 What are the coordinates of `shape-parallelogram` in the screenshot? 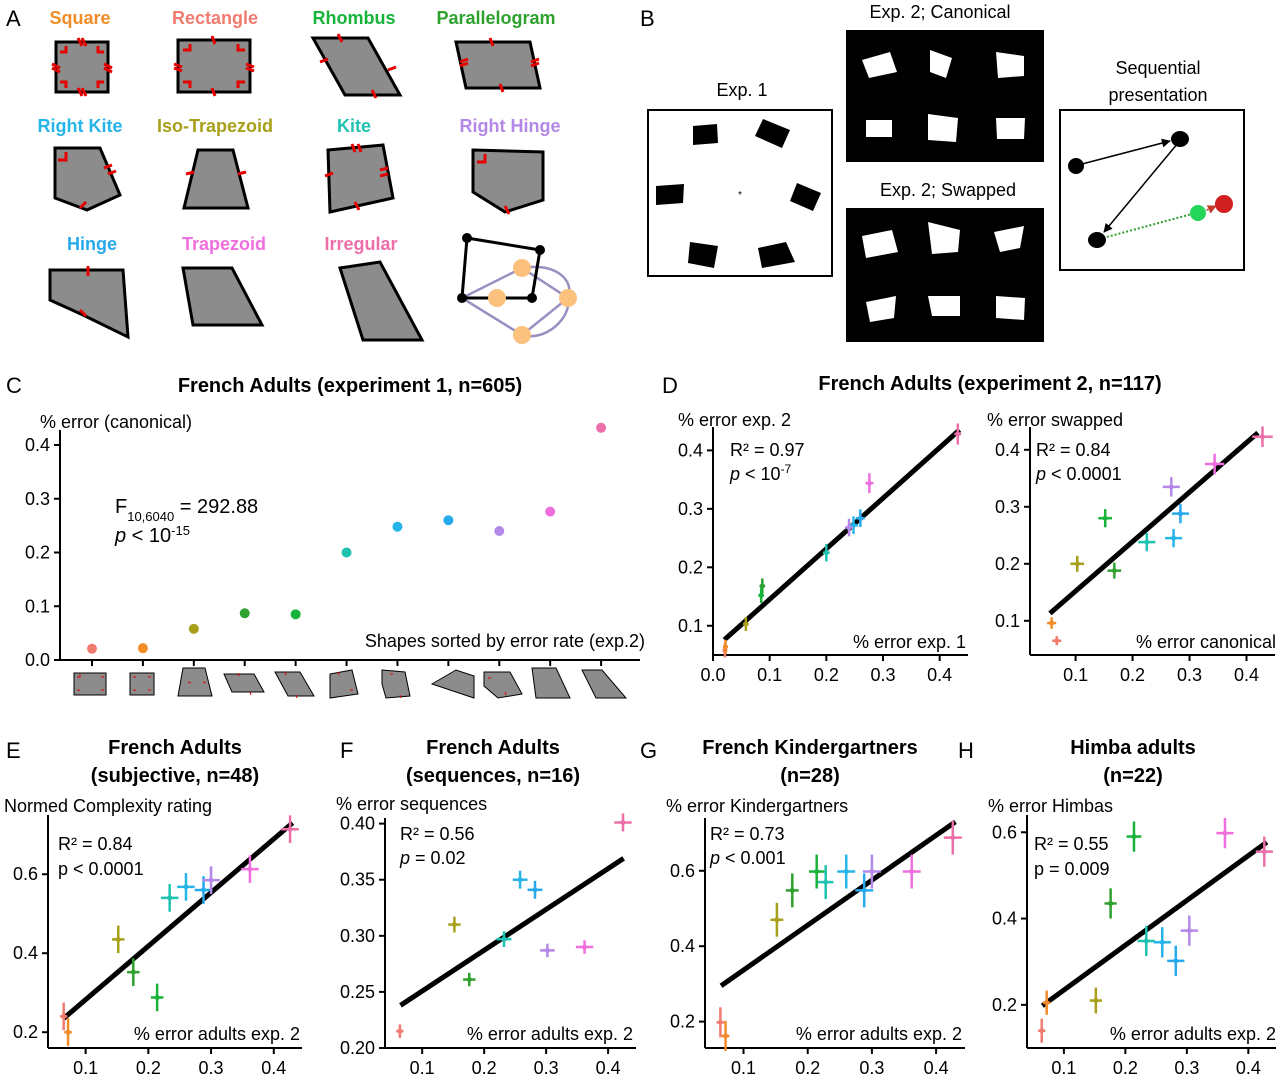 It's located at (498, 65).